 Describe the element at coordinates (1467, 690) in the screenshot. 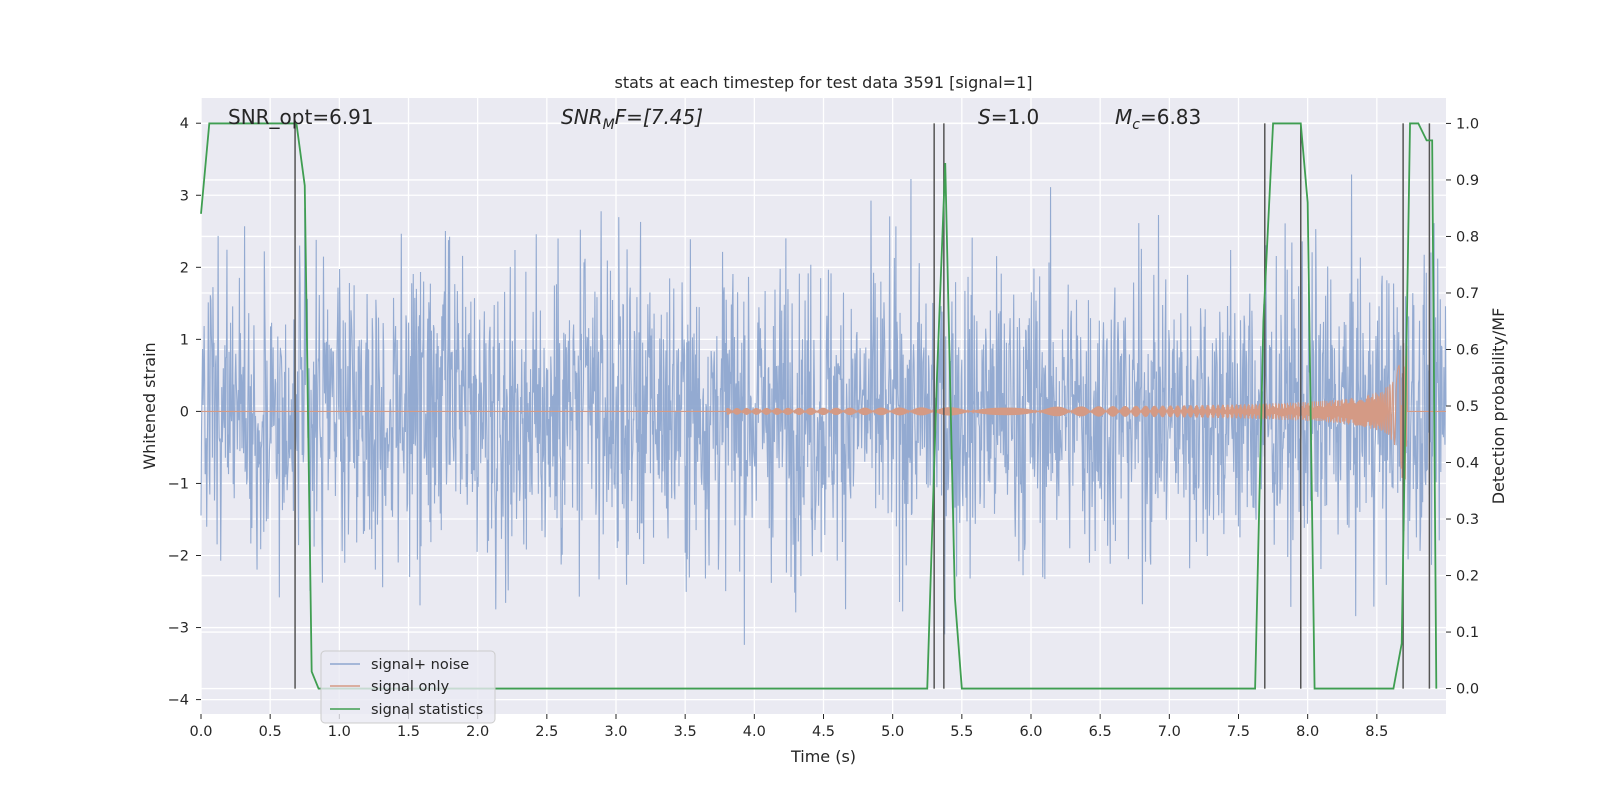

I see `y-right-tick-label: 0.0` at that location.